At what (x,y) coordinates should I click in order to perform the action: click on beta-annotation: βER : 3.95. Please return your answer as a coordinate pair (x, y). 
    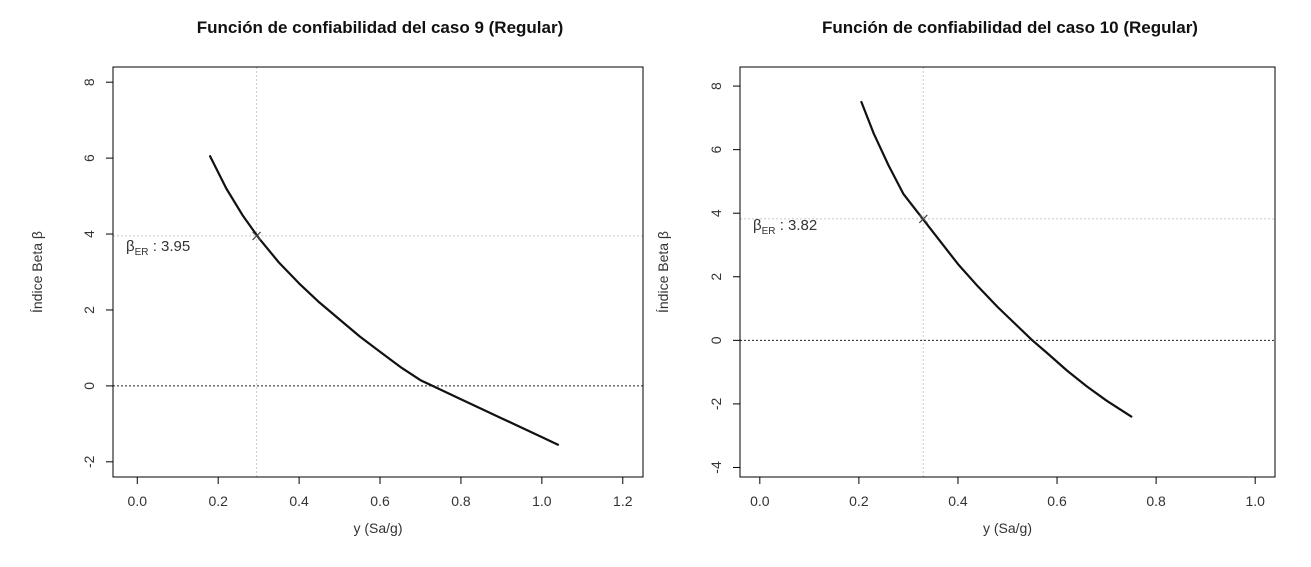
    Looking at the image, I should click on (158, 248).